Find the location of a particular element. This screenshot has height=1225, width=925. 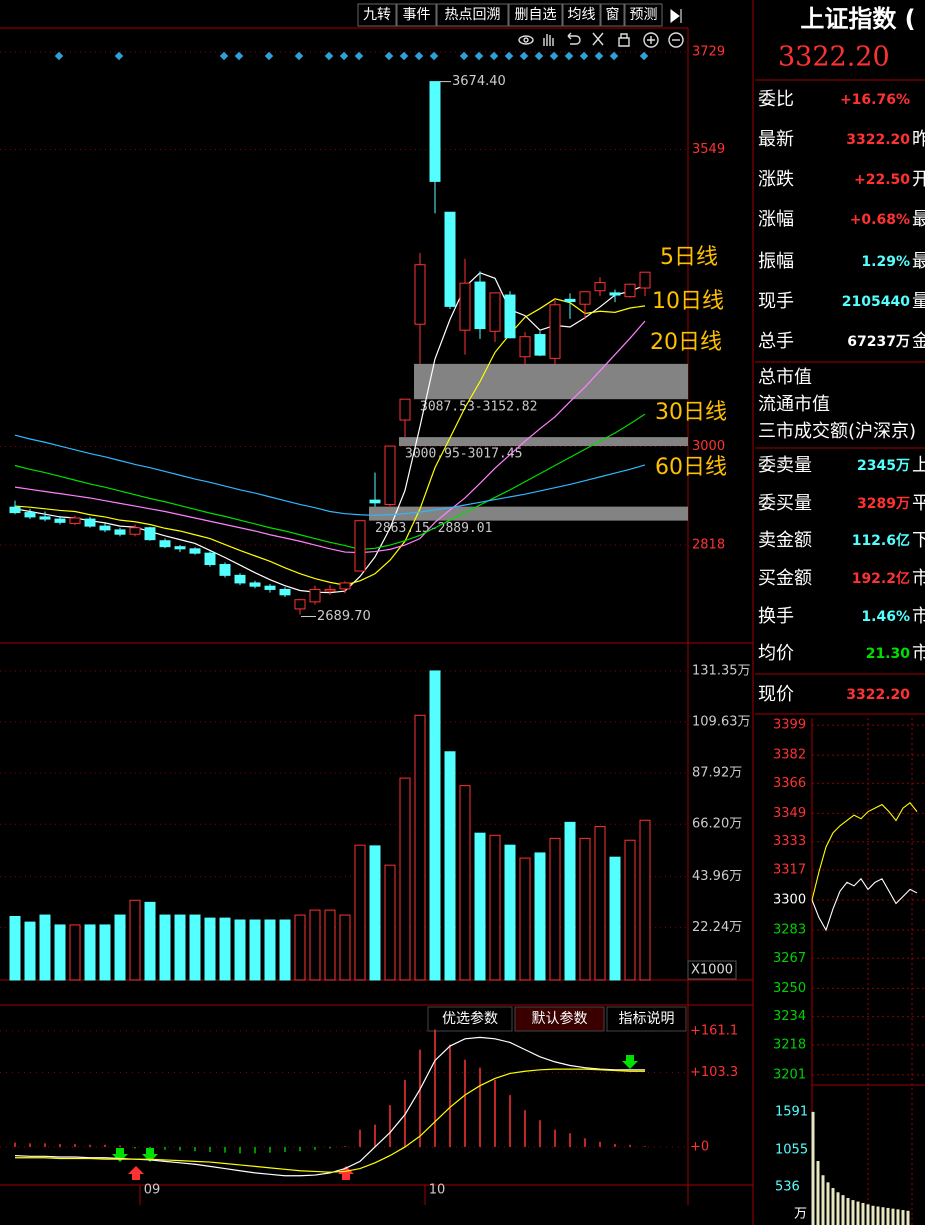

intraday-line is located at coordinates (864, 904).